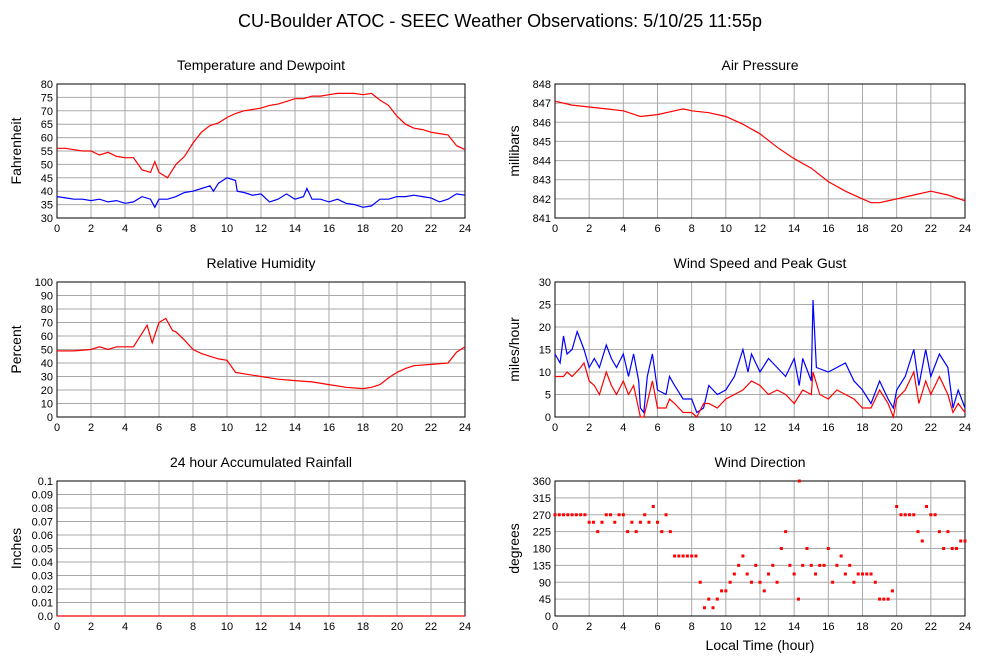  I want to click on y-tick-label: 0.1, so click(45, 482).